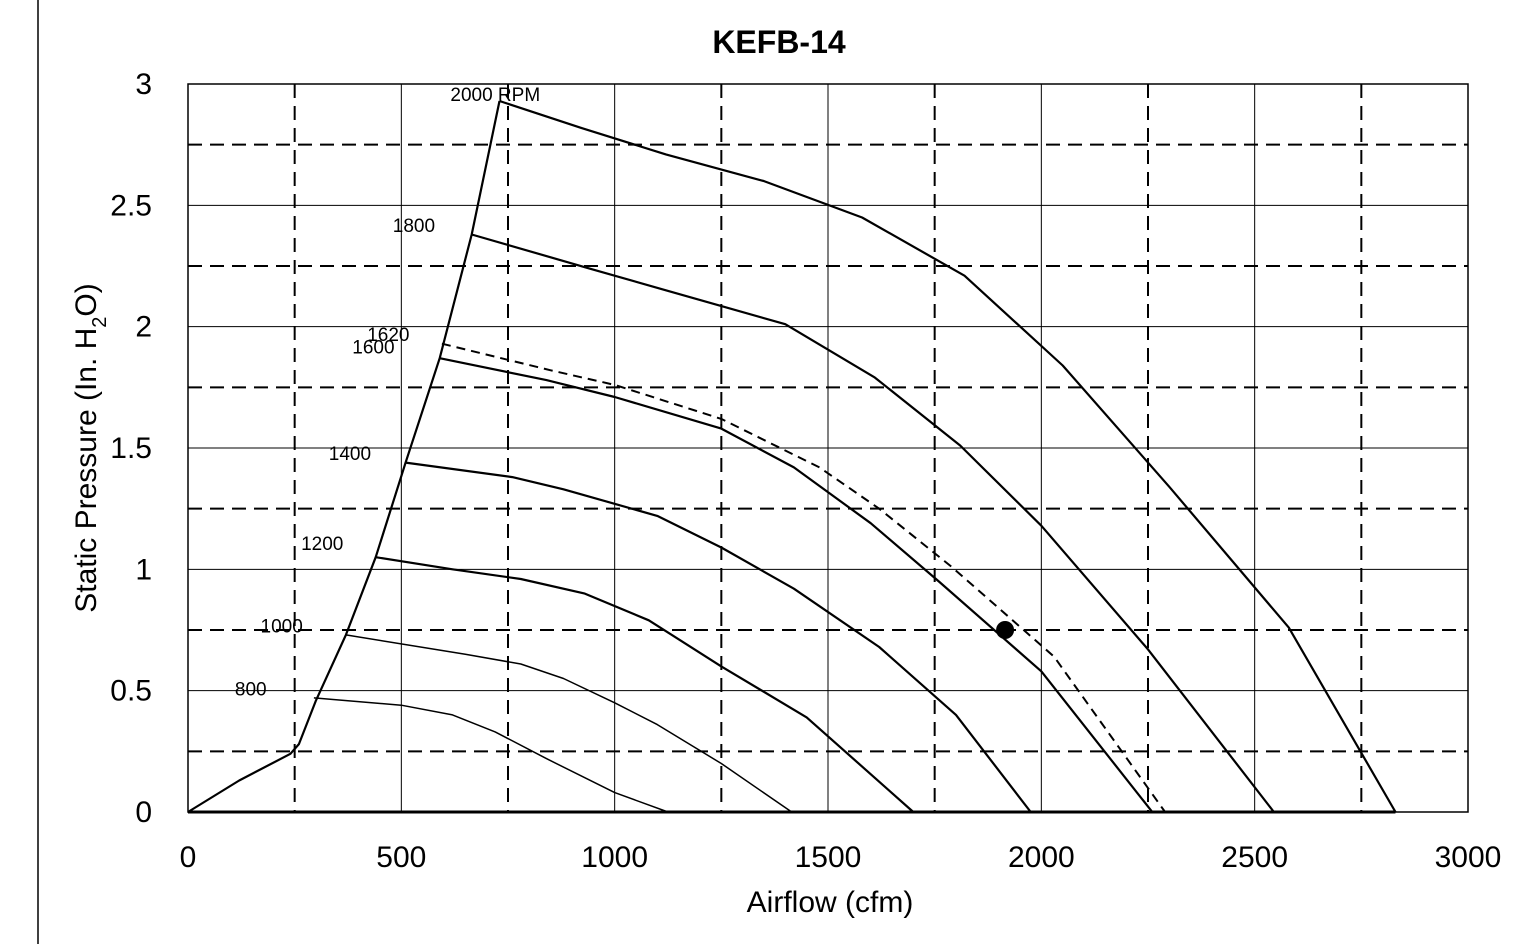 The height and width of the screenshot is (944, 1517). What do you see at coordinates (401, 857) in the screenshot?
I see `x-tick-label-1: 500` at bounding box center [401, 857].